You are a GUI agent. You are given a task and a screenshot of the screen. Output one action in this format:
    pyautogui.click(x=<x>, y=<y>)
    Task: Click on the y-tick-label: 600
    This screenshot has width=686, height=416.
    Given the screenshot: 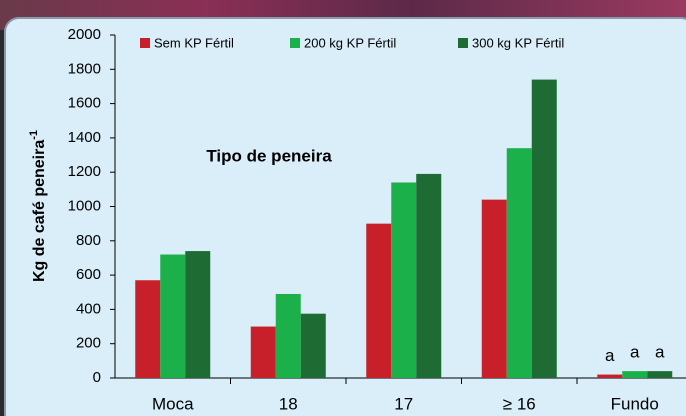 What is the action you would take?
    pyautogui.click(x=88, y=274)
    